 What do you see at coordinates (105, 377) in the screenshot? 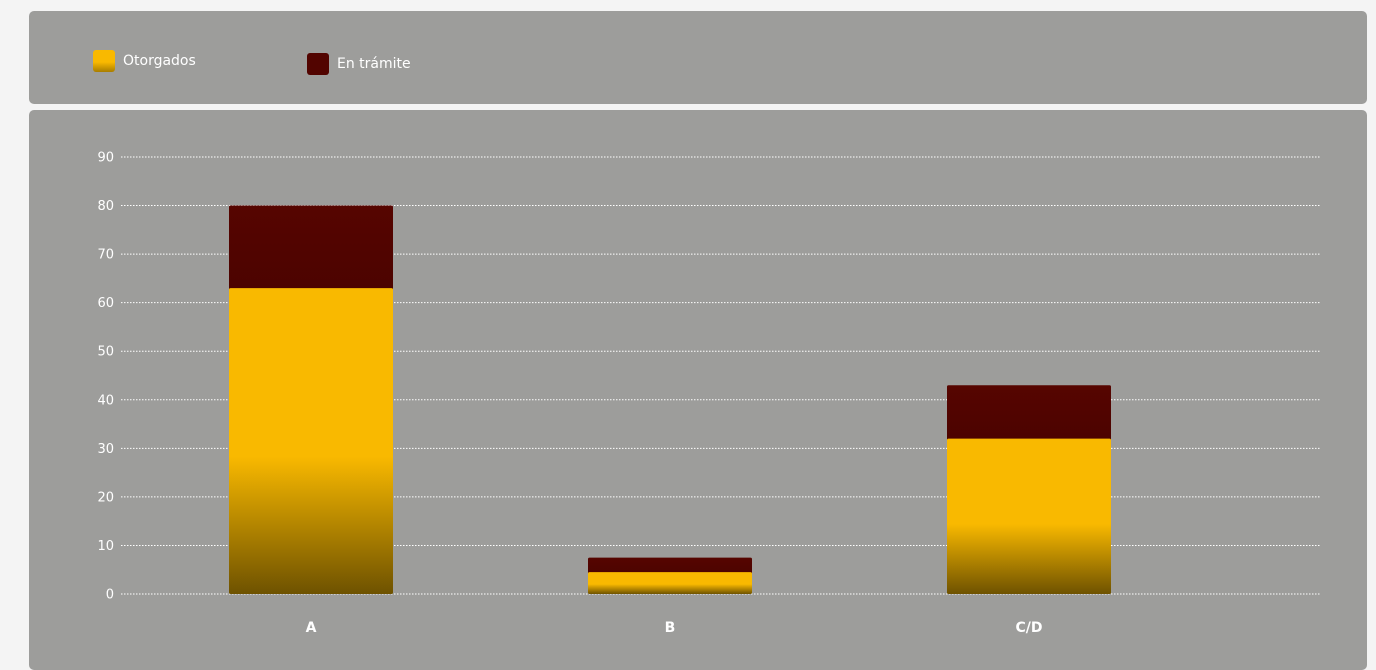
I see `y-axis: 0 10 20 30 40 50 60 70 80 90` at bounding box center [105, 377].